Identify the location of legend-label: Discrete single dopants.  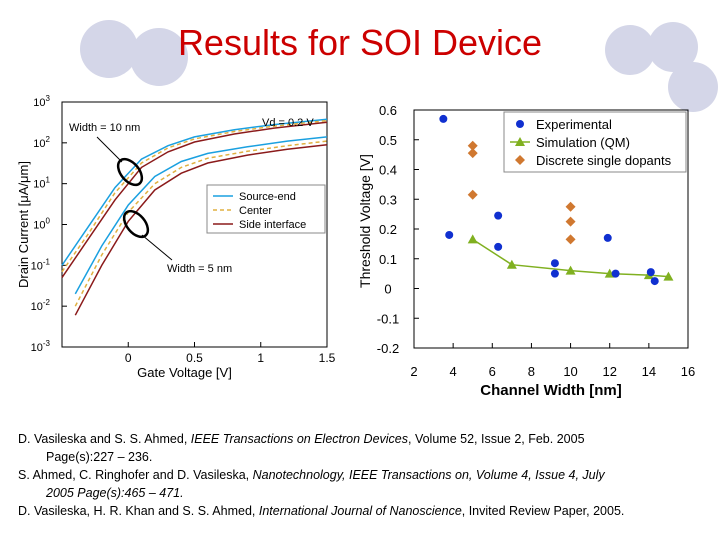
(604, 160).